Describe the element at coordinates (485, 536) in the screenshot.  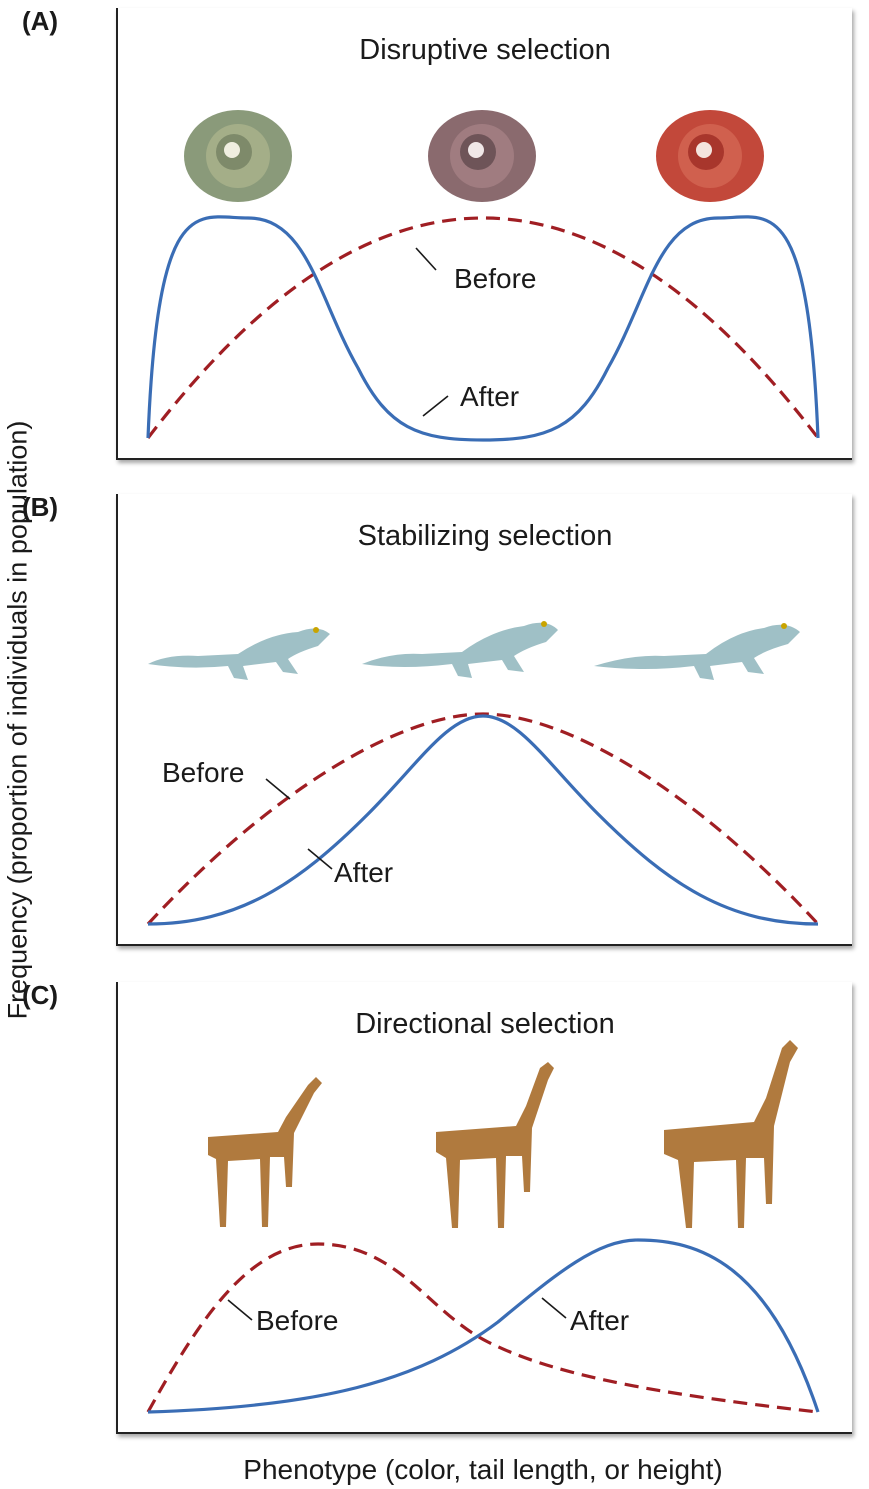
I see `panel-b-title: Stabilizing selection` at that location.